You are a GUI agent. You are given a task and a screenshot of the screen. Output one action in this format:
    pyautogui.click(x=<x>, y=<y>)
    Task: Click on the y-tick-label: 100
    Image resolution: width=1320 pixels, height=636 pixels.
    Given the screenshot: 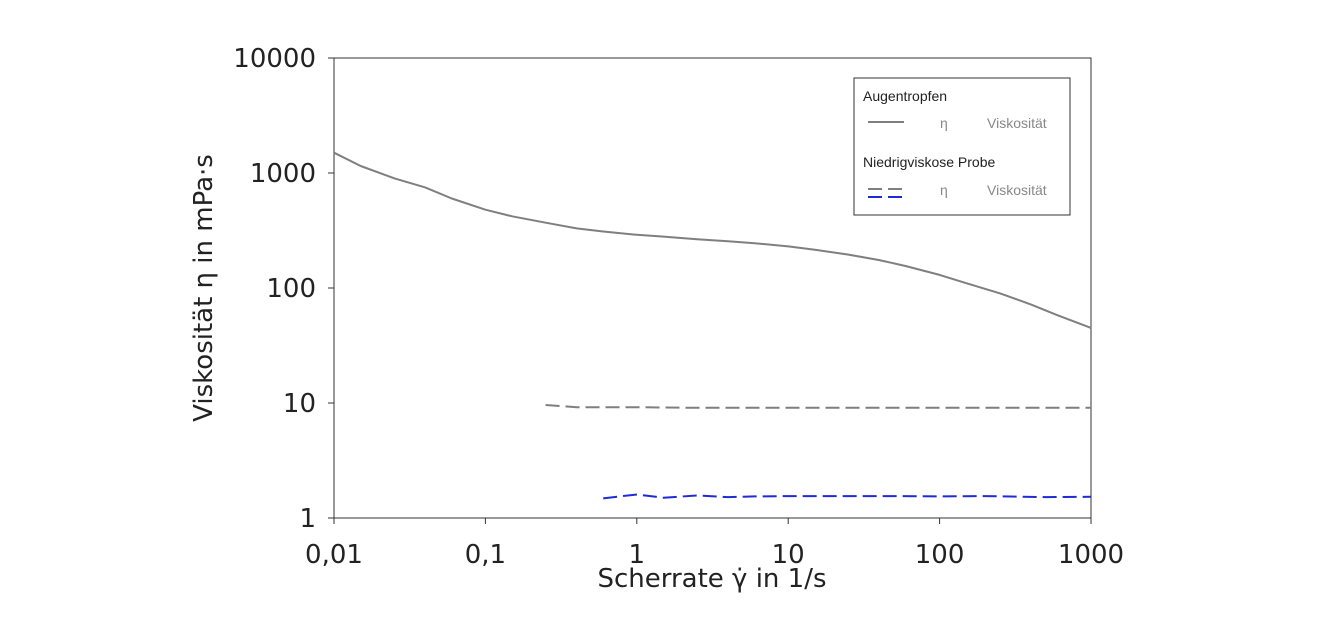 What is the action you would take?
    pyautogui.click(x=291, y=289)
    